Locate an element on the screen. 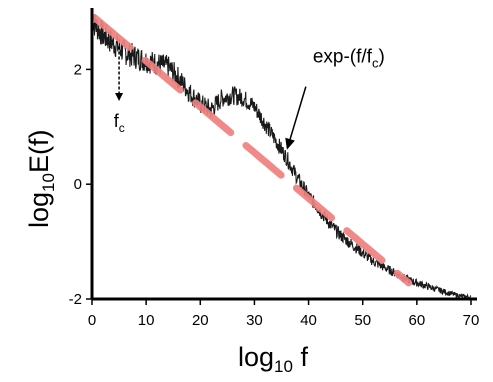  x-tick-label: 40 is located at coordinates (308, 320).